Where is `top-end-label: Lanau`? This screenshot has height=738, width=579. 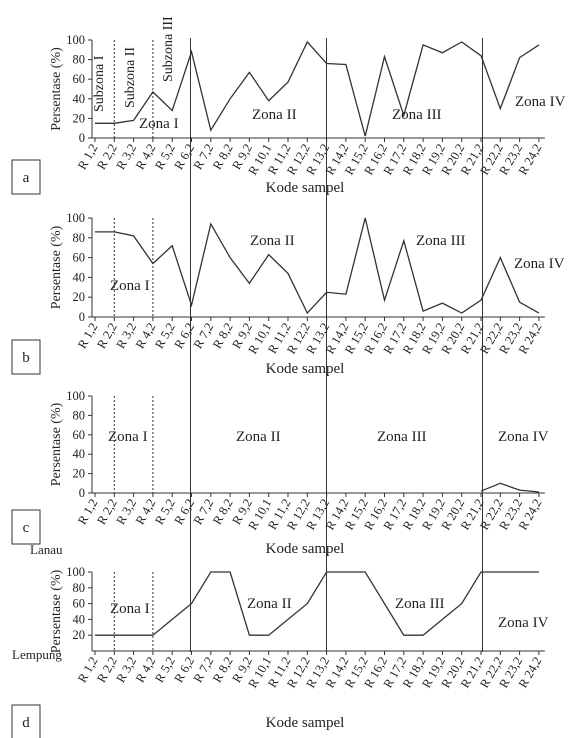
top-end-label: Lanau is located at coordinates (46, 549).